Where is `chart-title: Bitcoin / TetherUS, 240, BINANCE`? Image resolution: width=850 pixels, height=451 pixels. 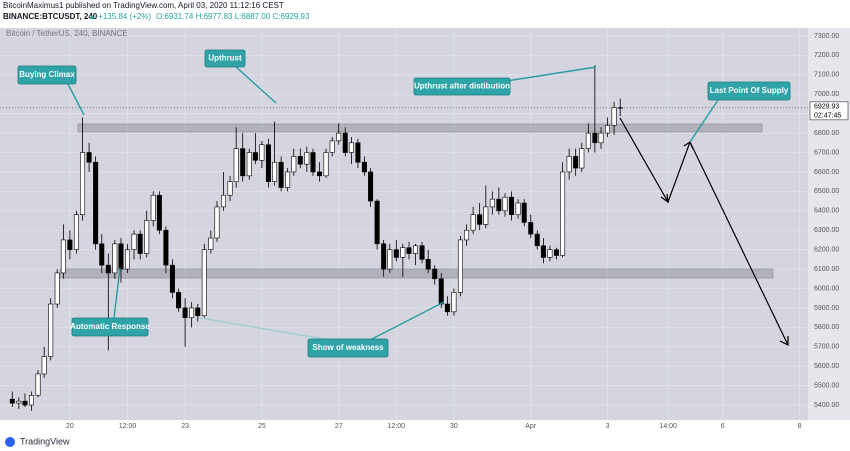
chart-title: Bitcoin / TetherUS, 240, BINANCE is located at coordinates (67, 33).